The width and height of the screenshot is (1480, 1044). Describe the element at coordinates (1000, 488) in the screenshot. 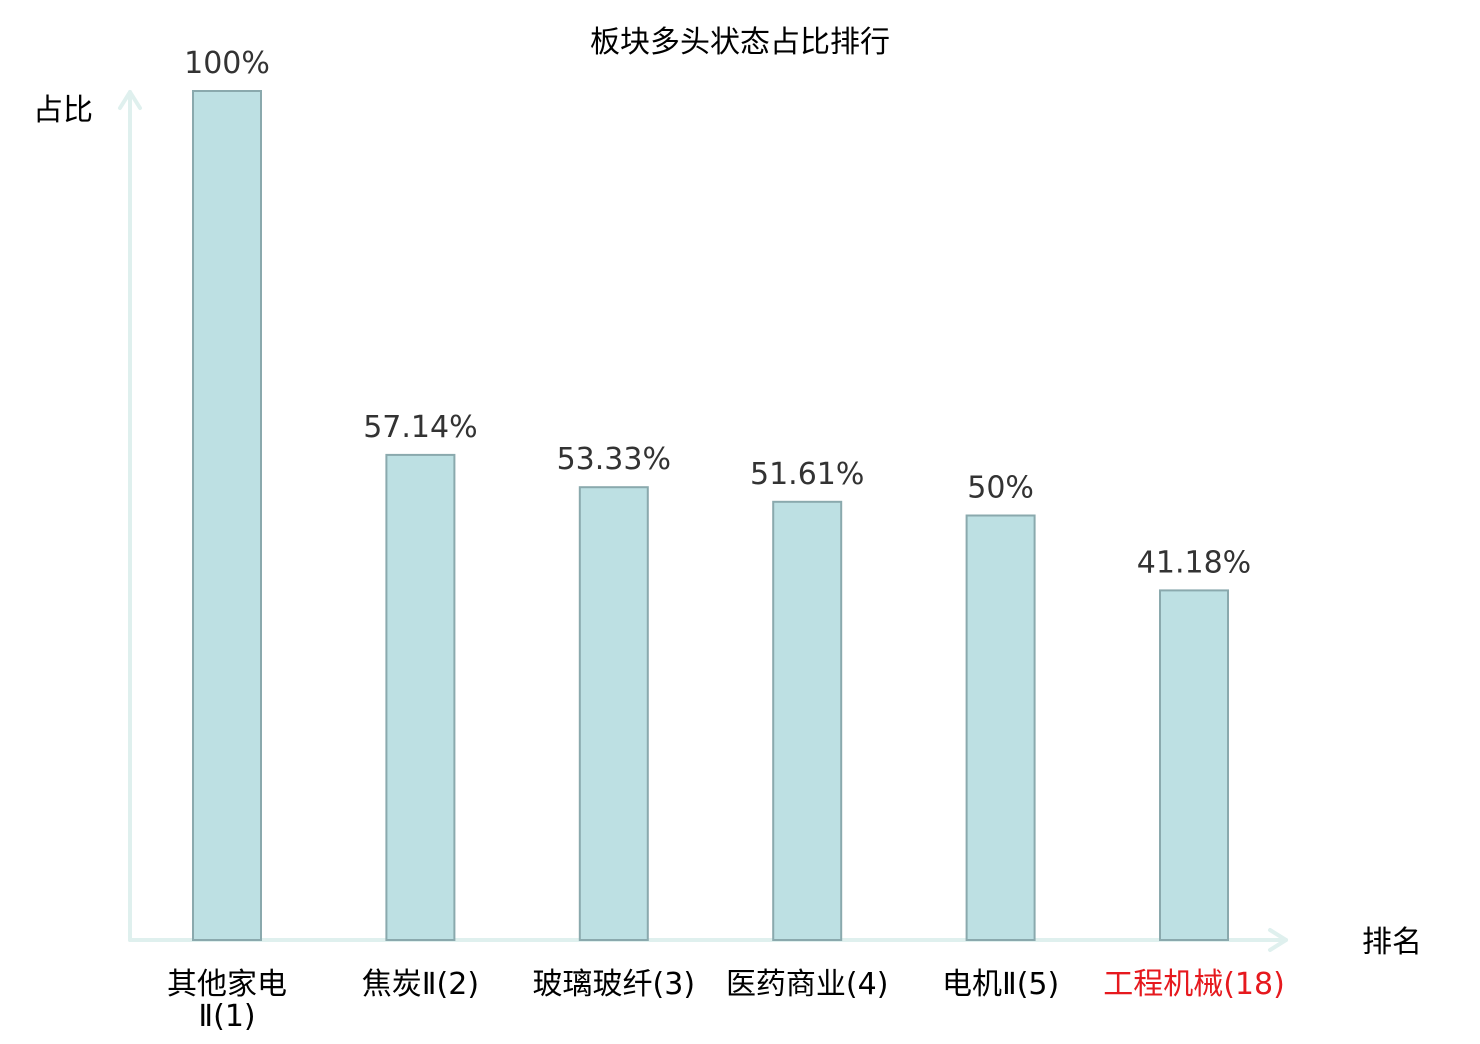

I see `bar-value-label: 50%` at that location.